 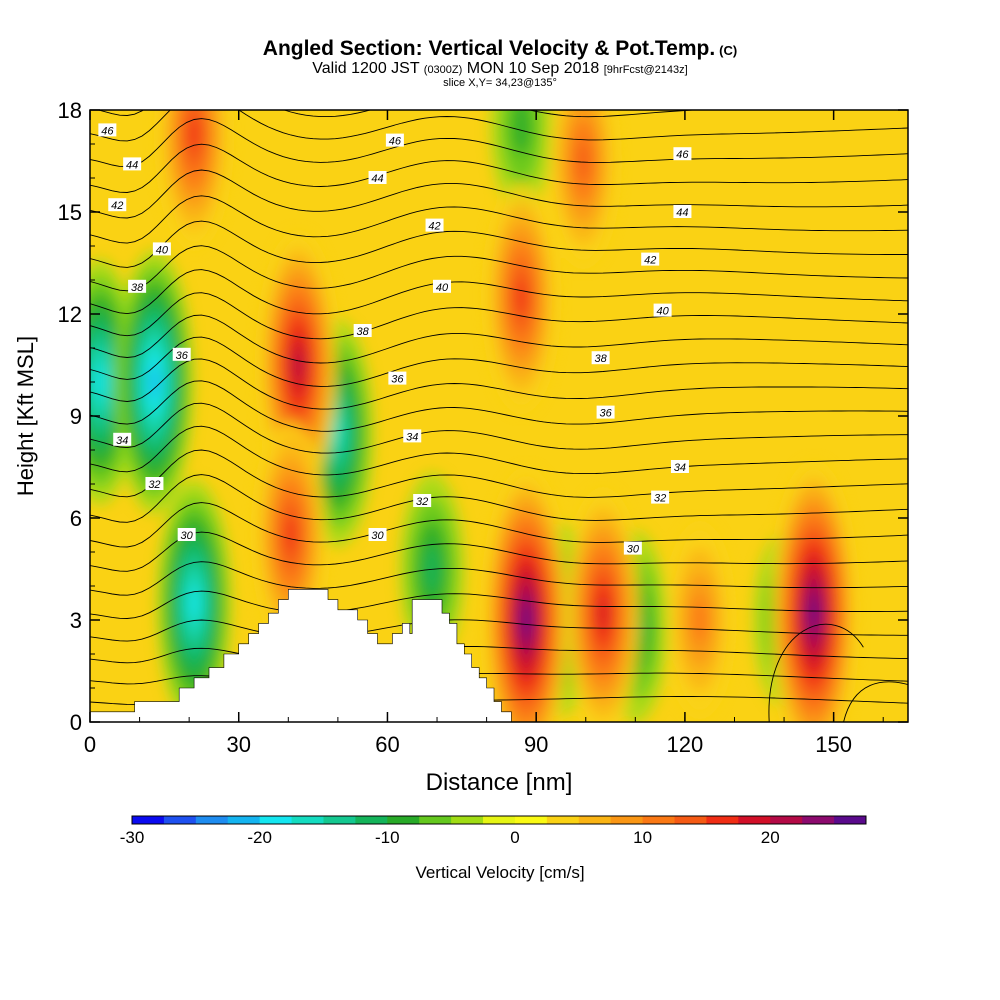 What do you see at coordinates (642, 837) in the screenshot?
I see `colorbar-tick-label: 10` at bounding box center [642, 837].